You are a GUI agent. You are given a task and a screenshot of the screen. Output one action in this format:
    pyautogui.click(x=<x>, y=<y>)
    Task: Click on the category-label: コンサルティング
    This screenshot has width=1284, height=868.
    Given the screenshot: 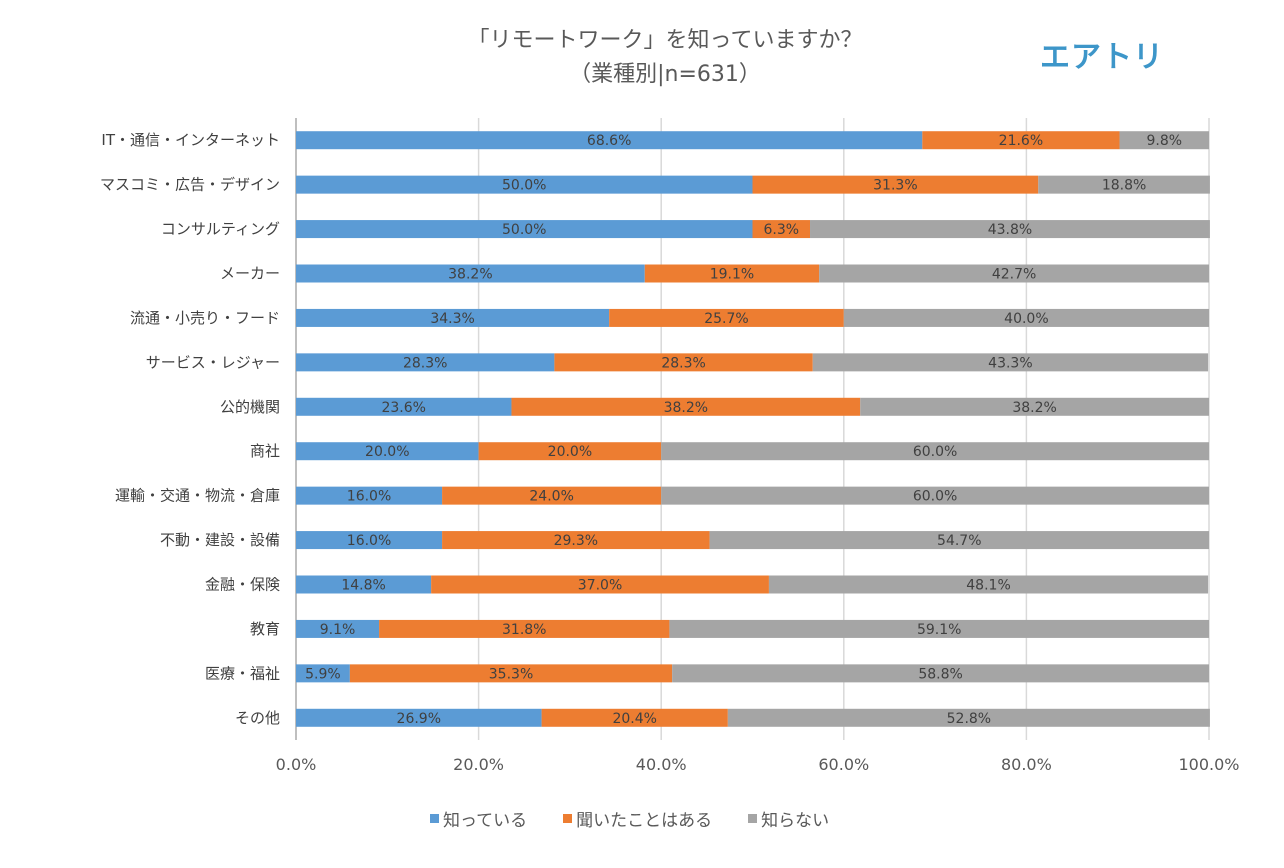 What is the action you would take?
    pyautogui.click(x=220, y=229)
    